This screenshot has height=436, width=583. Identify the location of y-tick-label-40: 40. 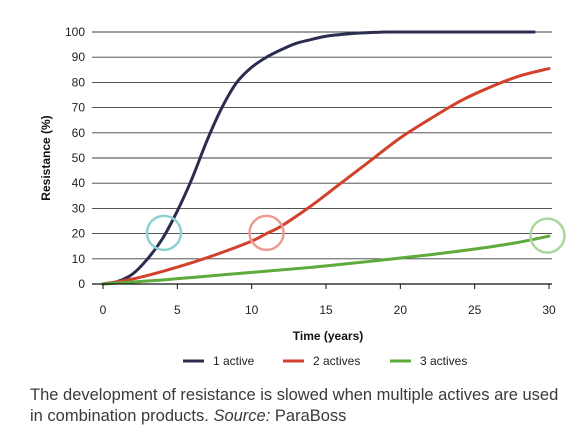
(79, 183).